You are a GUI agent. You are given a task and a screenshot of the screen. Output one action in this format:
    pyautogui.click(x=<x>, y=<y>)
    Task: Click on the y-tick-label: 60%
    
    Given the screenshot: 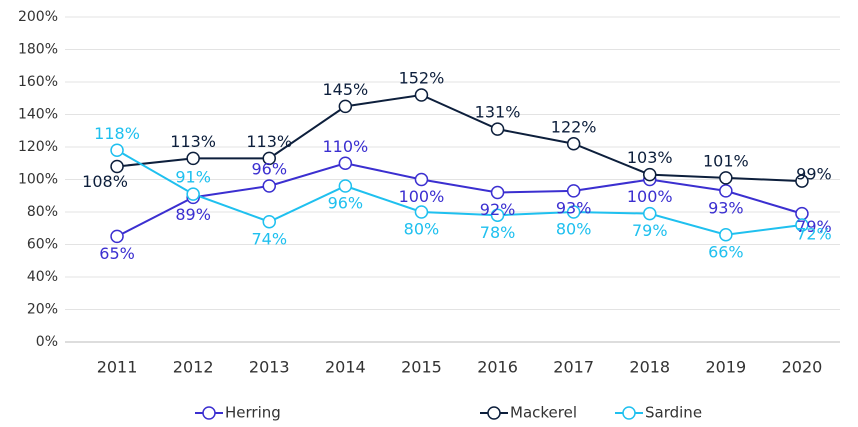 What is the action you would take?
    pyautogui.click(x=42, y=245)
    